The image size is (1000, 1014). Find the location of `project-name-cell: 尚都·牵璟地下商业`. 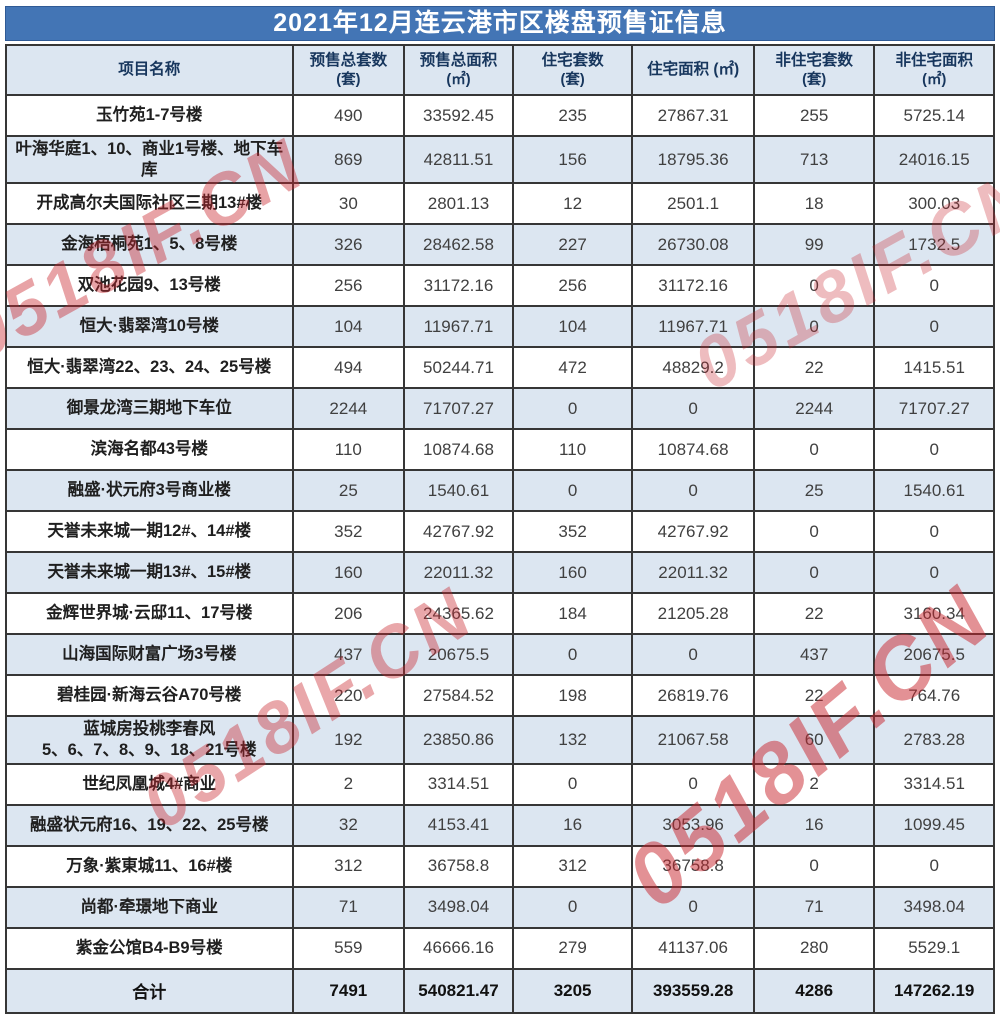

project-name-cell: 尚都·牵璟地下商业 is located at coordinates (149, 907).